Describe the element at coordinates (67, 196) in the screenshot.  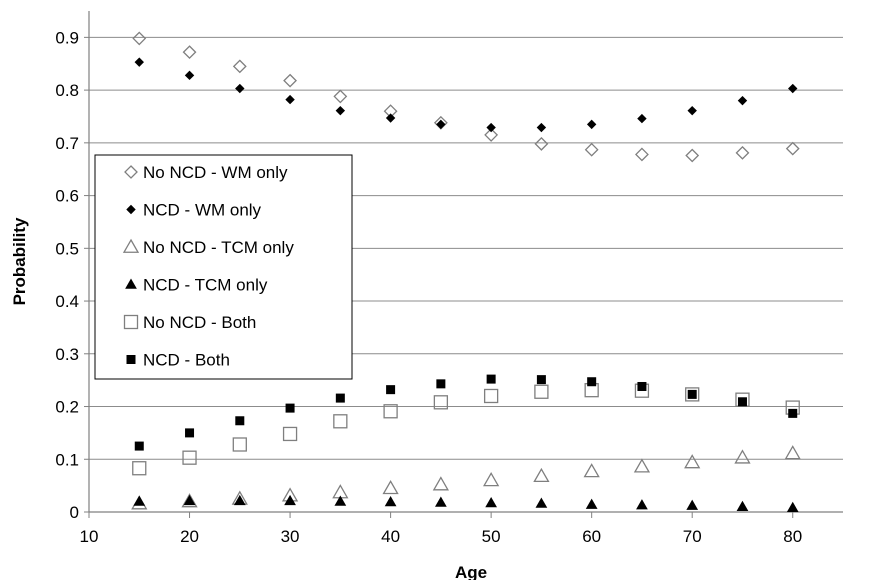
I see `y-tick-label: 0.6` at that location.